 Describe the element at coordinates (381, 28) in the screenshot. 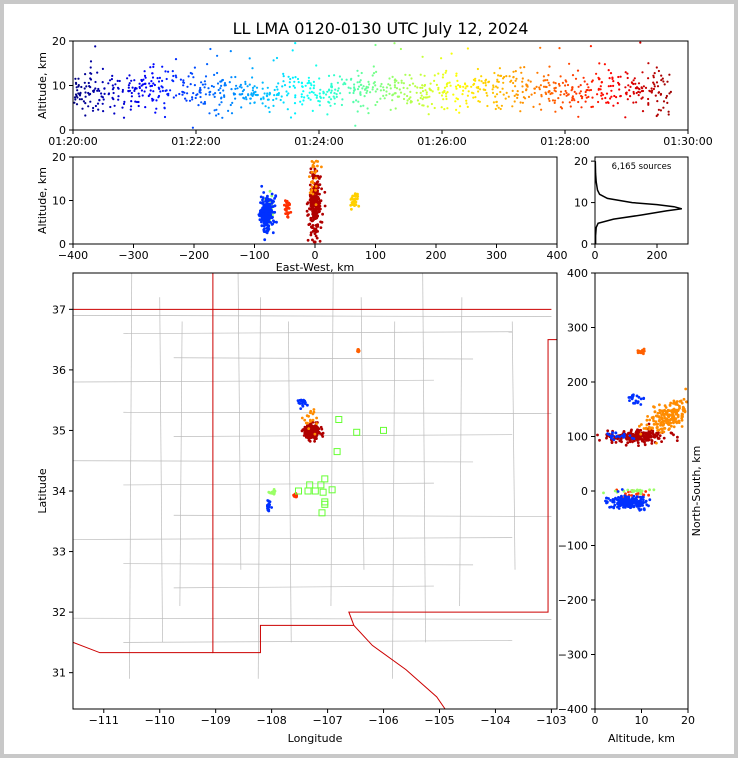

I see `chart-title: LL LMA 0120-0130 UTC July 12, 2024` at that location.